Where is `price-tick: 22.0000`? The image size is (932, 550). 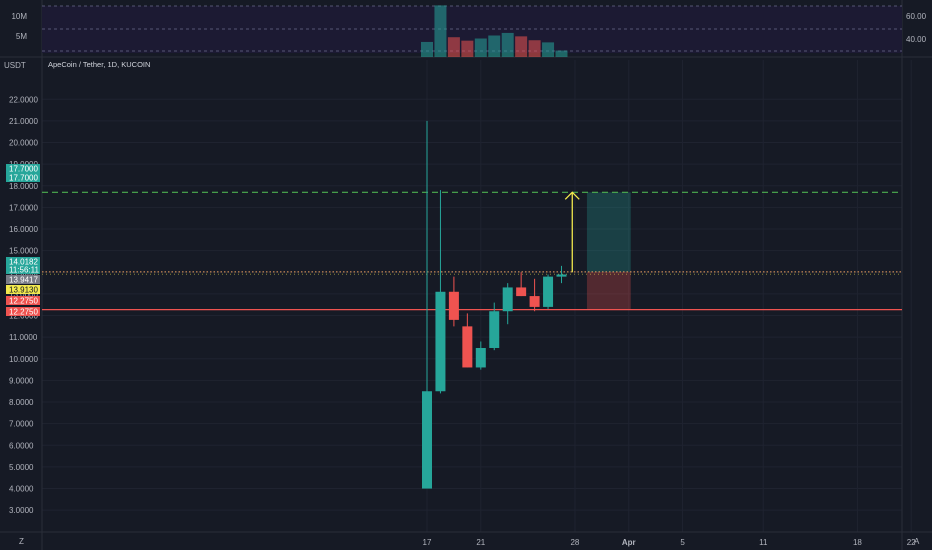 price-tick: 22.0000 is located at coordinates (23, 99).